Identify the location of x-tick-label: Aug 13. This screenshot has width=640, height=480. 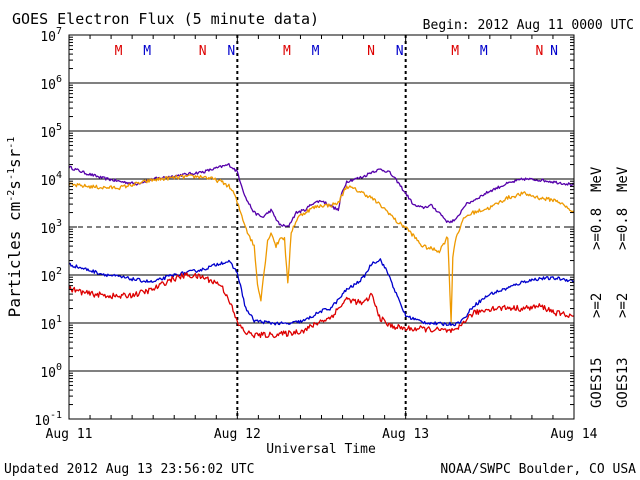
(405, 434).